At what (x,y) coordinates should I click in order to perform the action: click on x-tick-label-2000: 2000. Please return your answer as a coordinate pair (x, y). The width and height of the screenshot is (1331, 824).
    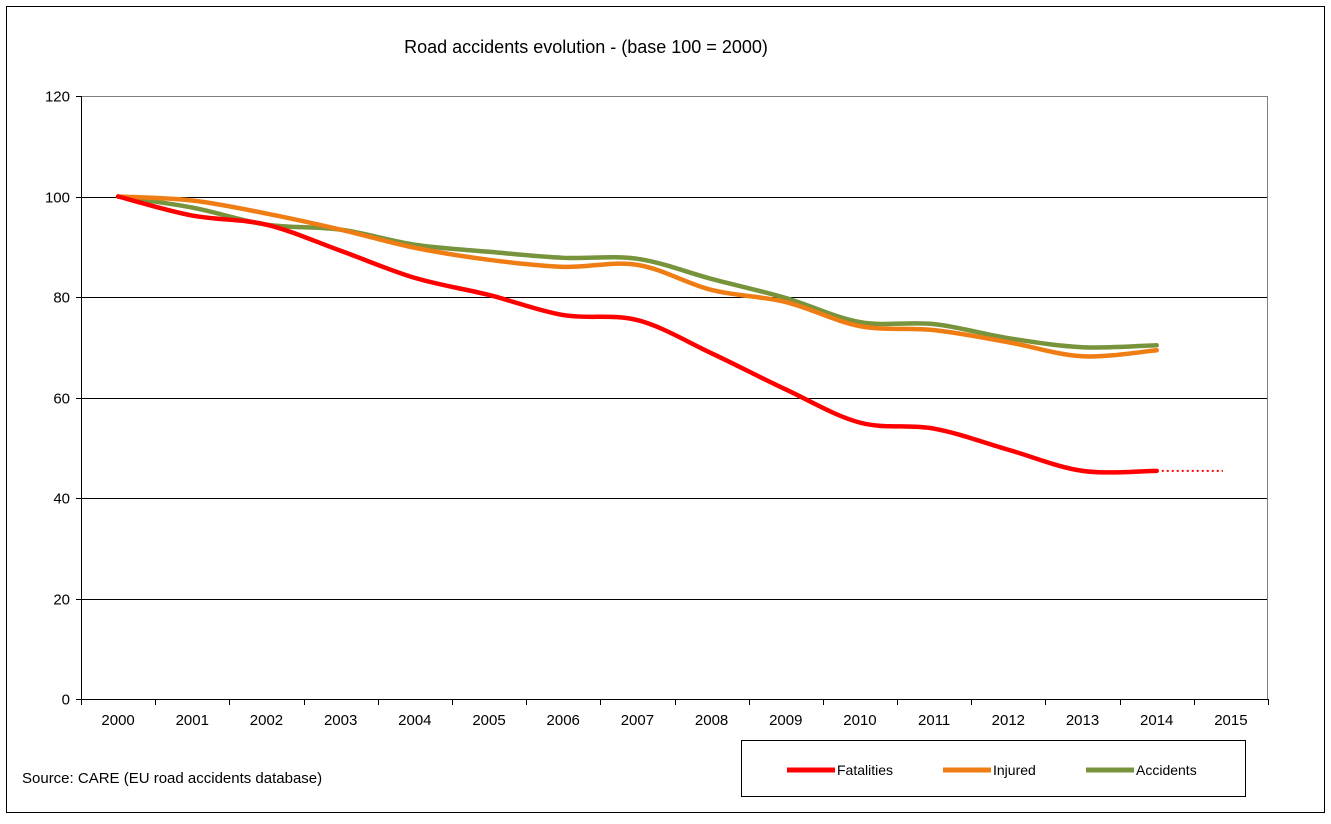
    Looking at the image, I should click on (117, 720).